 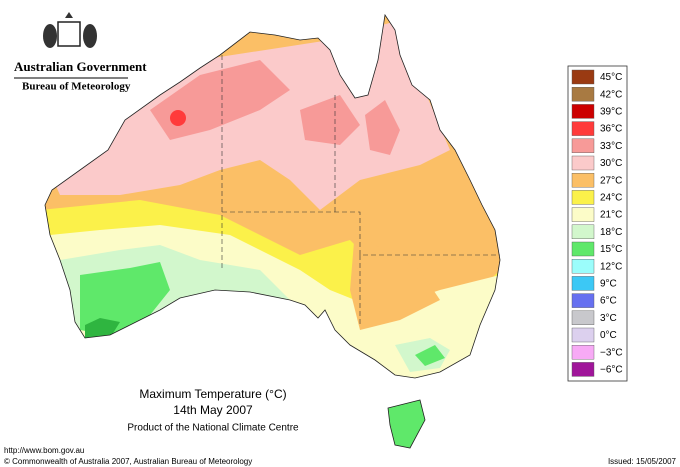 I want to click on legend-label: −3°C, so click(x=611, y=352).